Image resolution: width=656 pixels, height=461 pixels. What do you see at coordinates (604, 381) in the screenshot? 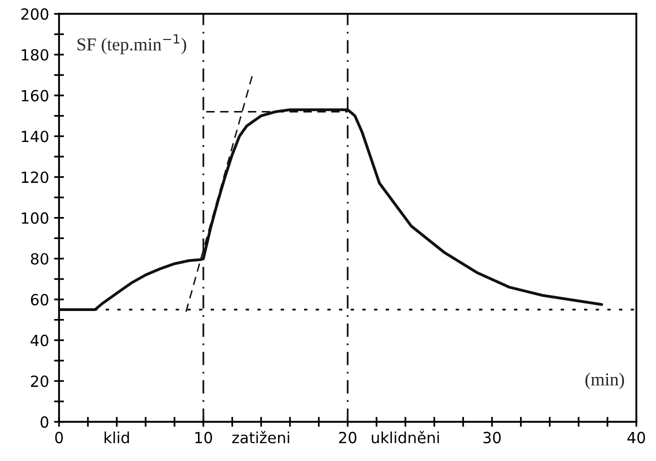
I see `annotation: (min)` at bounding box center [604, 381].